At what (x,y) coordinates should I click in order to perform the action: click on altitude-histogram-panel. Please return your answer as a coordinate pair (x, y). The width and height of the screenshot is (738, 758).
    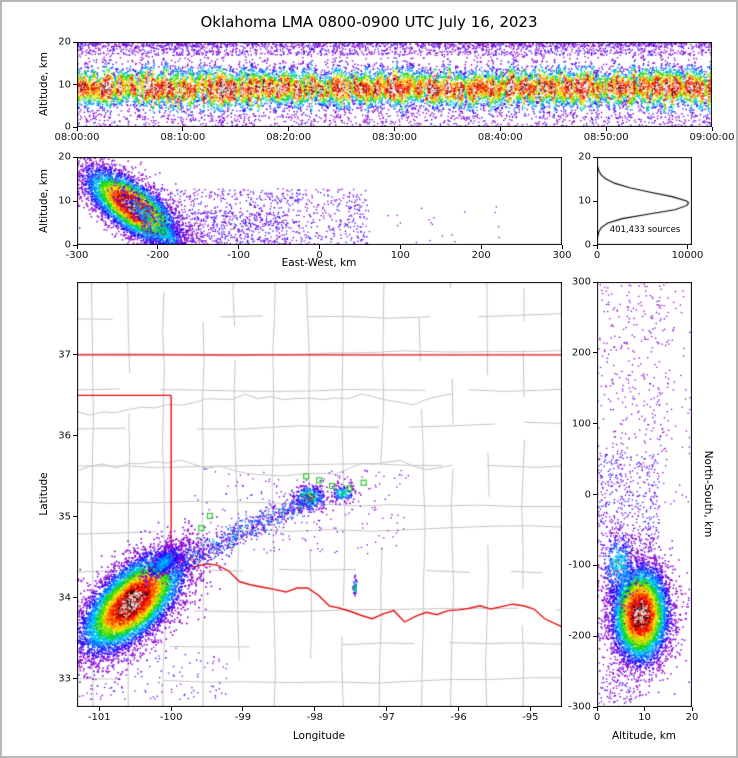
    Looking at the image, I should click on (644, 201).